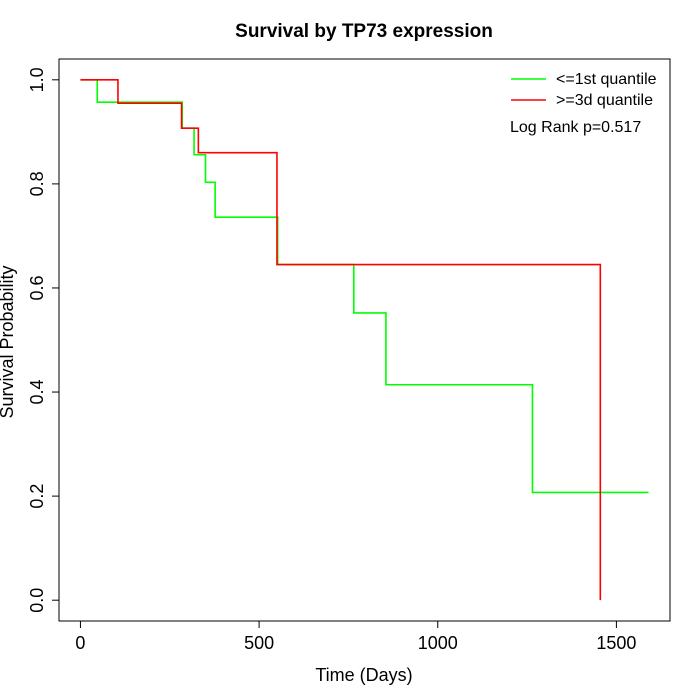 The height and width of the screenshot is (700, 700). Describe the element at coordinates (37, 79) in the screenshot. I see `y-tick-label: 1.0` at that location.